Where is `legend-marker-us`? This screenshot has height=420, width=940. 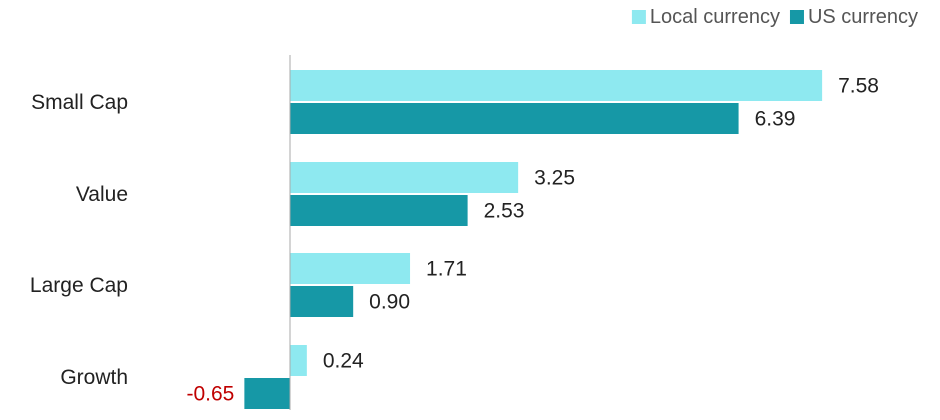 legend-marker-us is located at coordinates (796, 17).